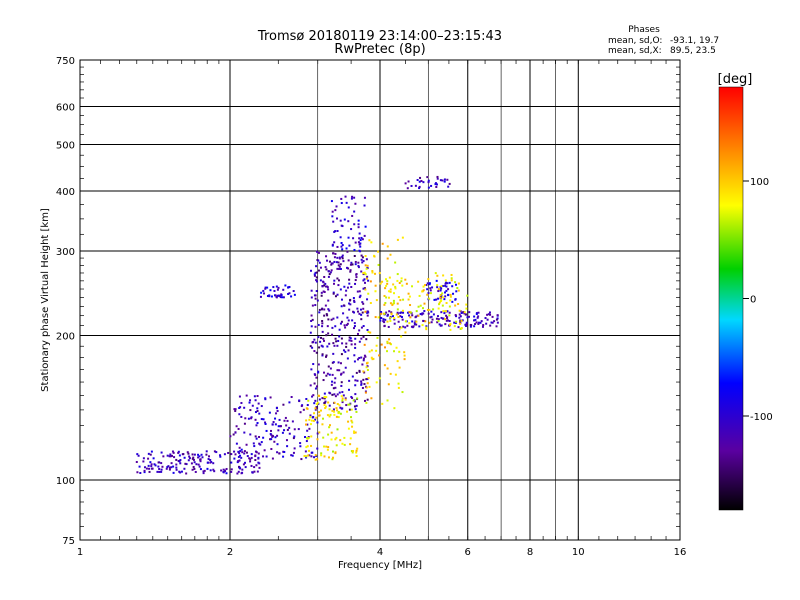 The width and height of the screenshot is (800, 600). Describe the element at coordinates (80, 552) in the screenshot. I see `x-tick-label: 1` at that location.